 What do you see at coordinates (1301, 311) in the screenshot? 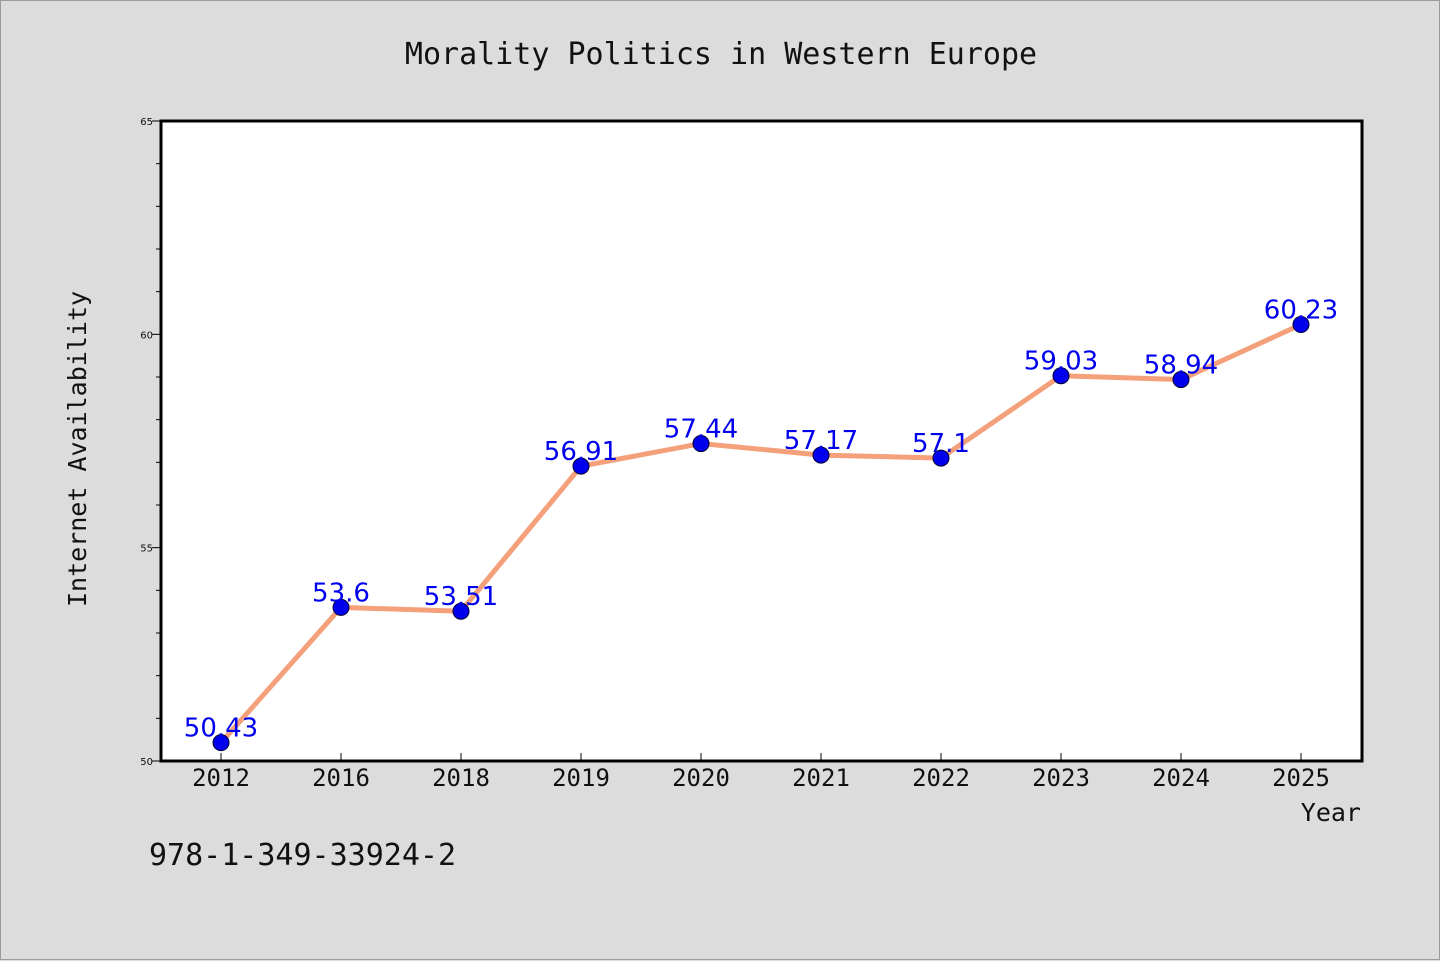
I see `data-label: 60.23` at bounding box center [1301, 311].